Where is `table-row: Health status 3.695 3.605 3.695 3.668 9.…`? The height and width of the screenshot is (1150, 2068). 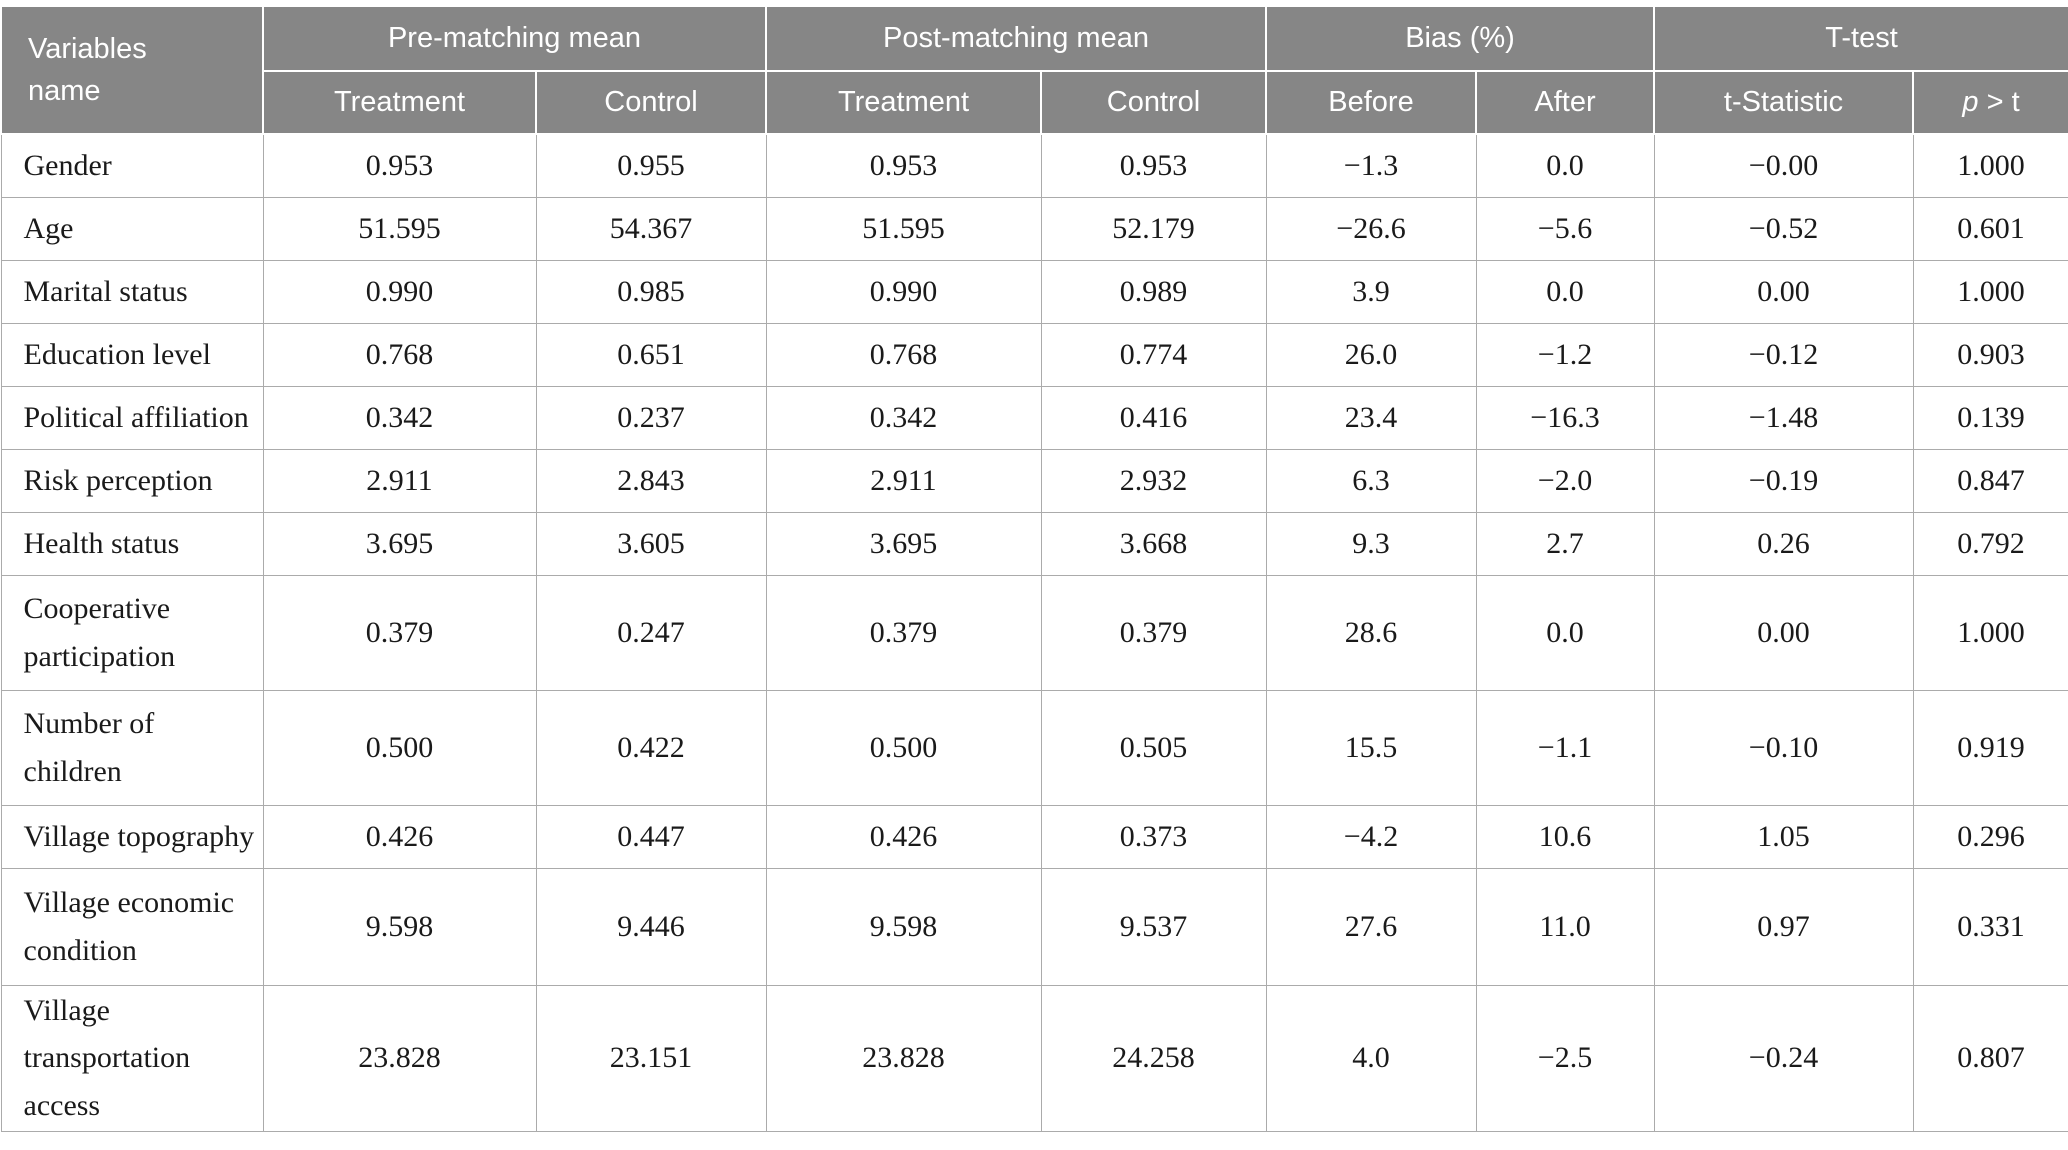 table-row: Health status 3.695 3.605 3.695 3.668 9.… is located at coordinates (1034, 543).